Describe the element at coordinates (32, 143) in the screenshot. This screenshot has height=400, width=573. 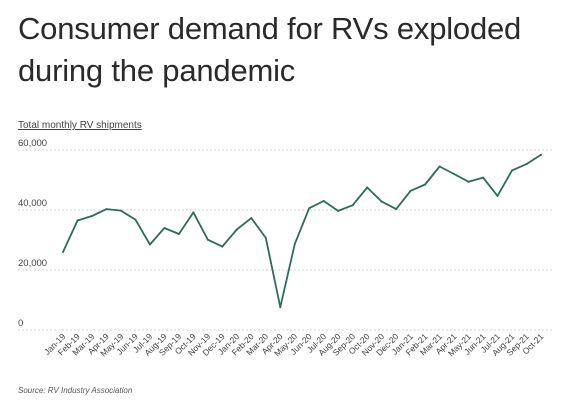
I see `y-tick-label: 60,000` at that location.